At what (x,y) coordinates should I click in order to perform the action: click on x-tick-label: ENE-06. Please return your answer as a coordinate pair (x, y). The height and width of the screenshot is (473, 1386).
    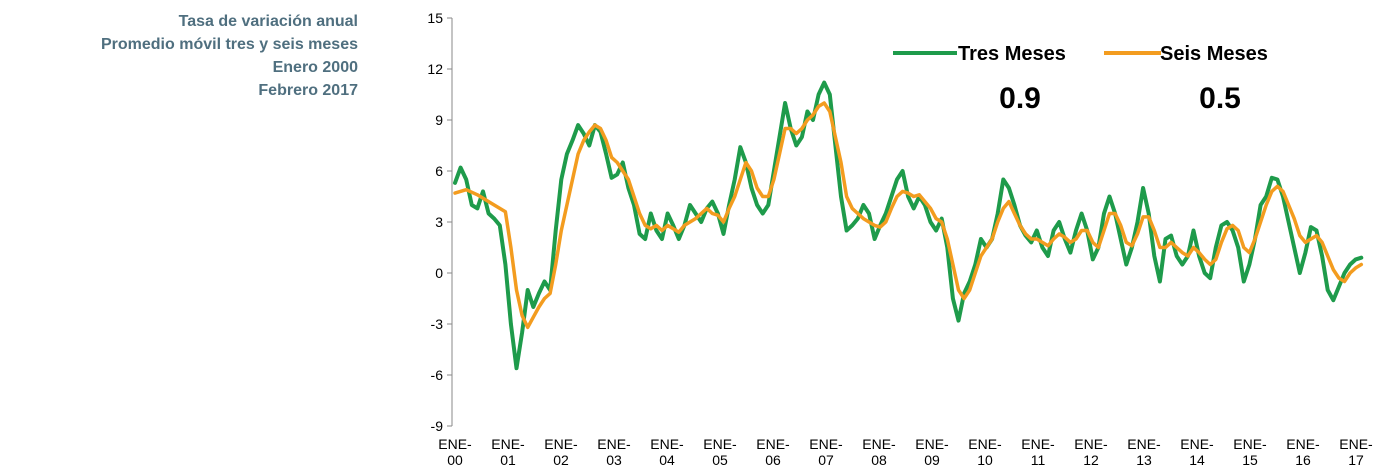
    Looking at the image, I should click on (773, 452).